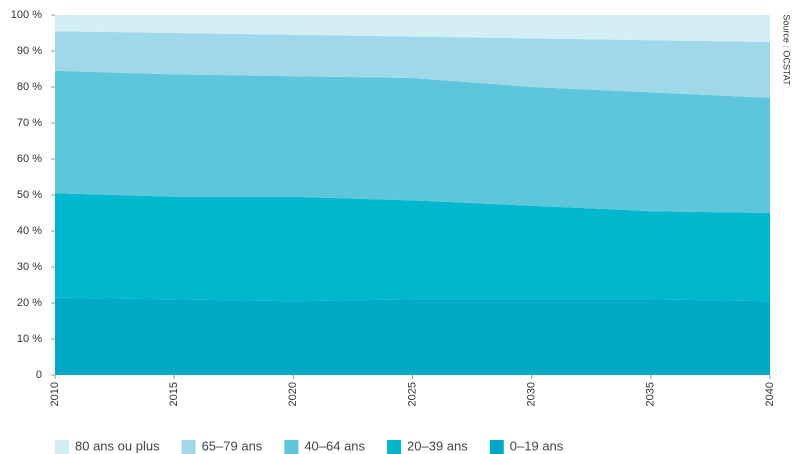 Image resolution: width=794 pixels, height=454 pixels. Describe the element at coordinates (787, 50) in the screenshot. I see `source-note: Source : OCSTAT` at that location.